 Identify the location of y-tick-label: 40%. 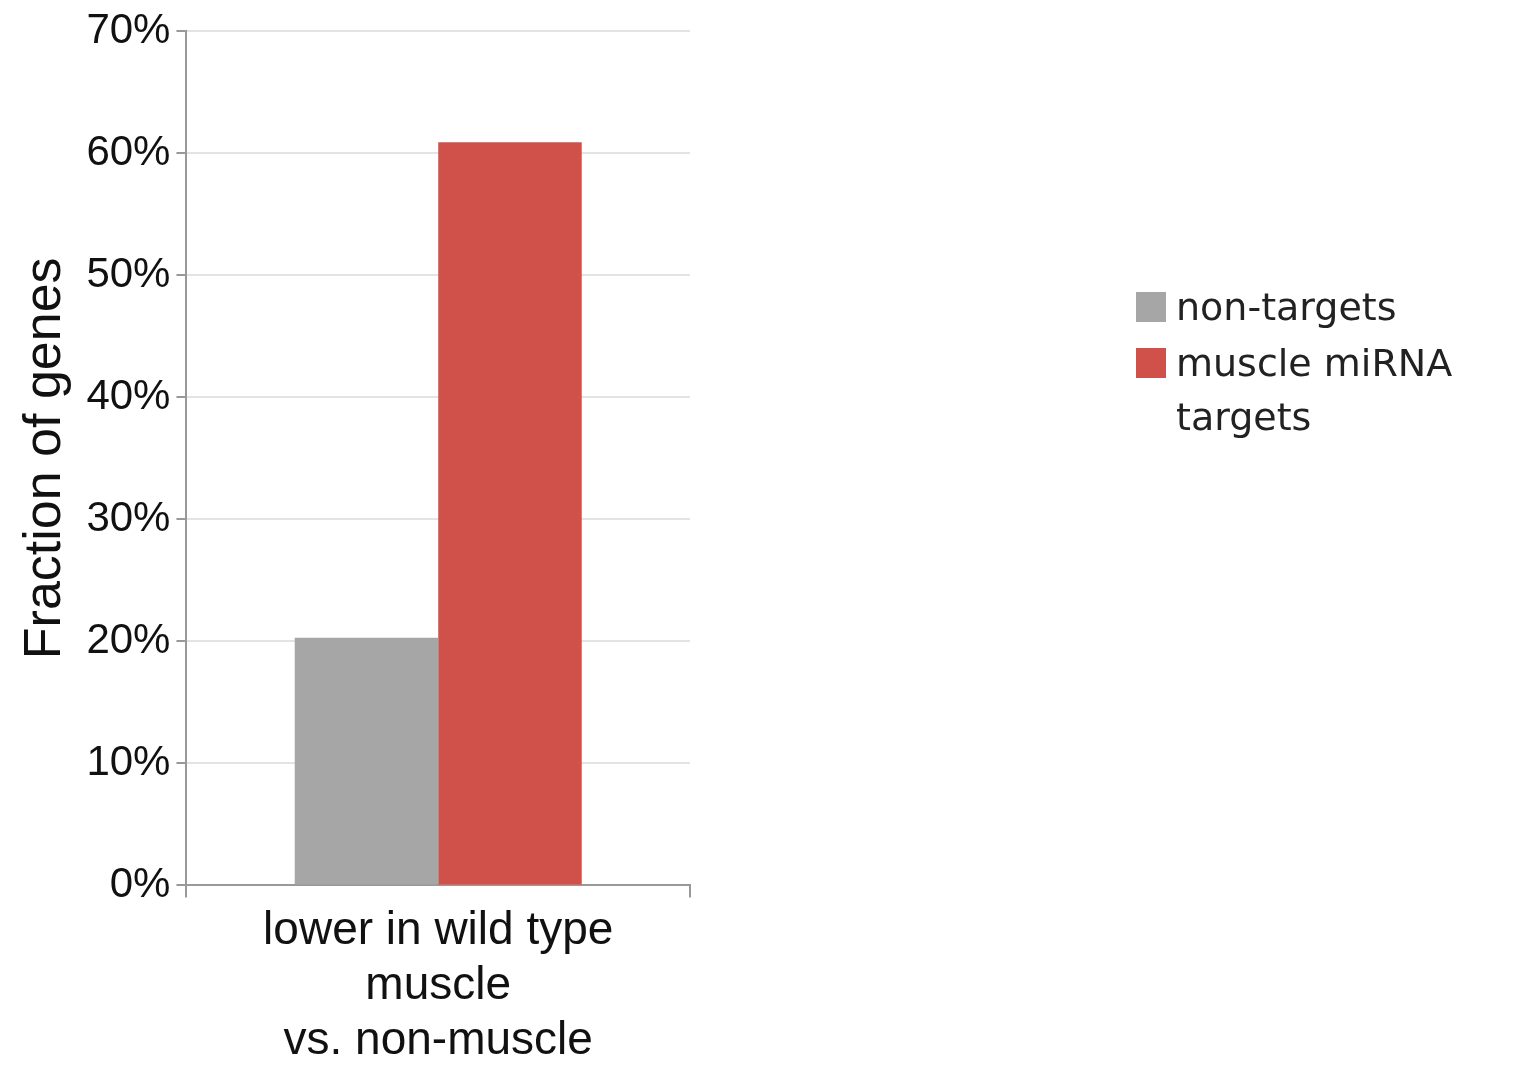
(128, 394).